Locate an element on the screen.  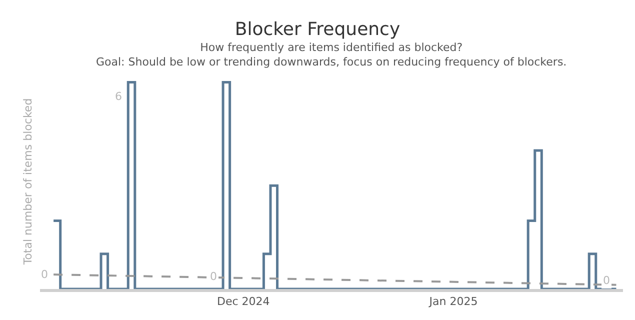
chart-subtitle: How frequently are items identified as blocked? Goal: Should be low or trending downwards, focus on reducing frequency of blockers. is located at coordinates (331, 54).